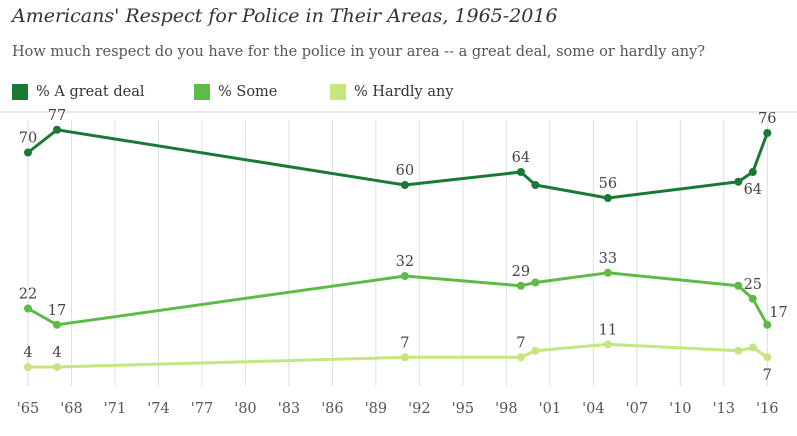  Describe the element at coordinates (521, 272) in the screenshot. I see `data-label-10: 29` at that location.